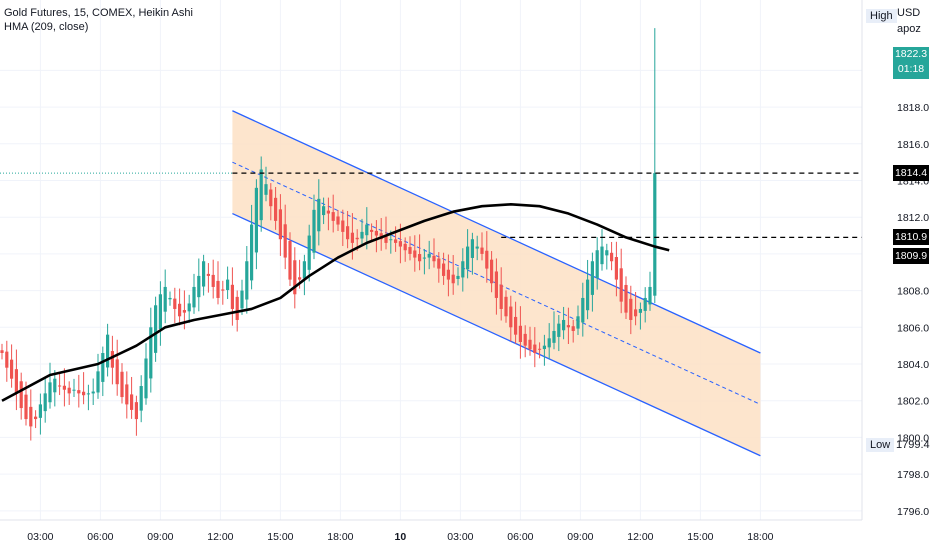 The height and width of the screenshot is (550, 932). What do you see at coordinates (911, 255) in the screenshot?
I see `level-tag-1809-9: 1809.9` at bounding box center [911, 255].